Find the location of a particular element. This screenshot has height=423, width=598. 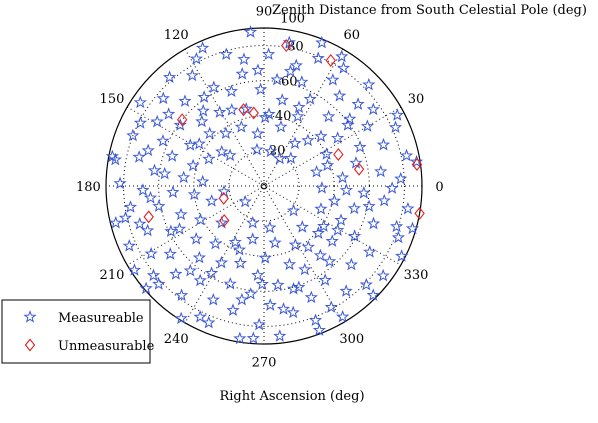

angular-tick-label: 240 is located at coordinates (176, 339).